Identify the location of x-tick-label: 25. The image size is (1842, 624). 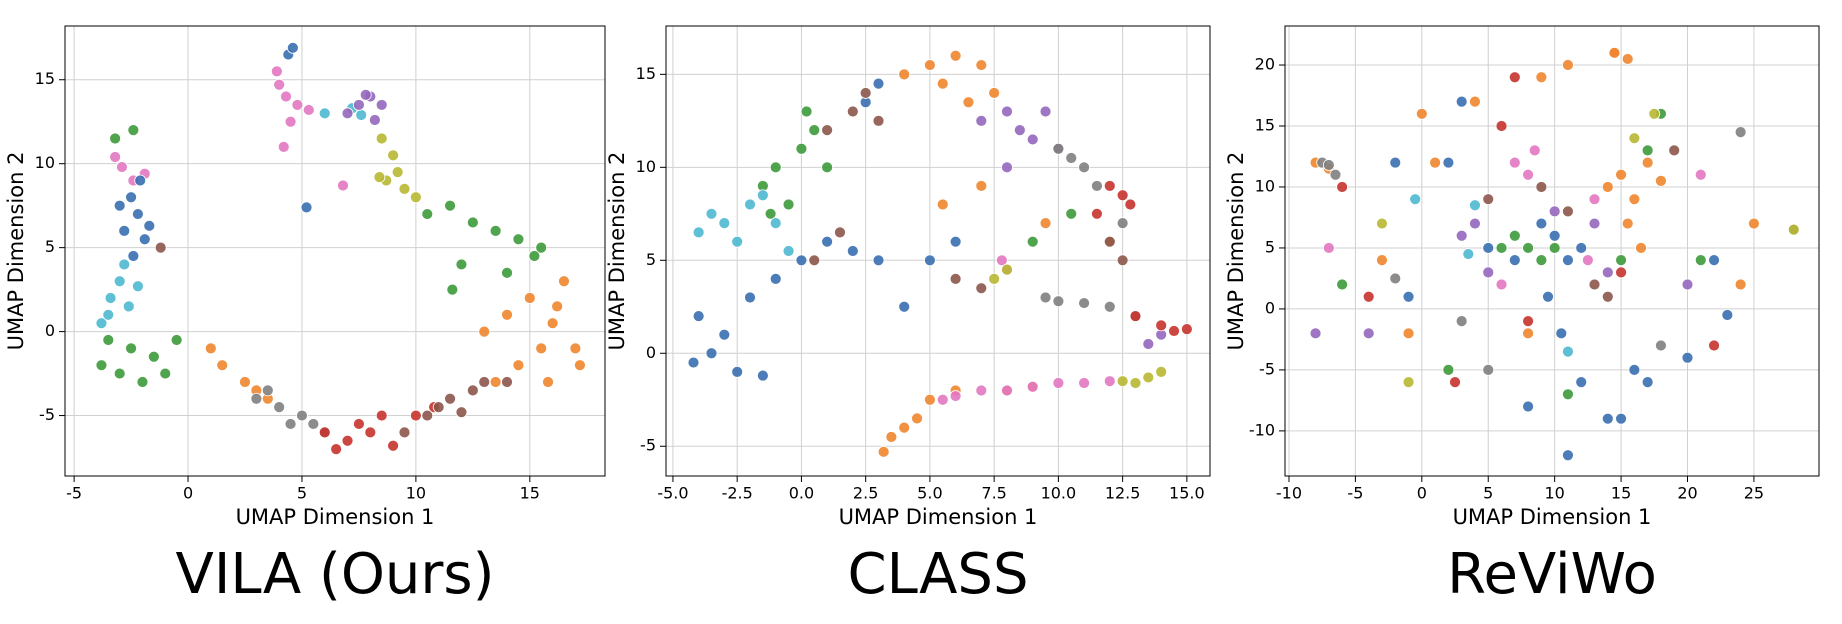
(1754, 493).